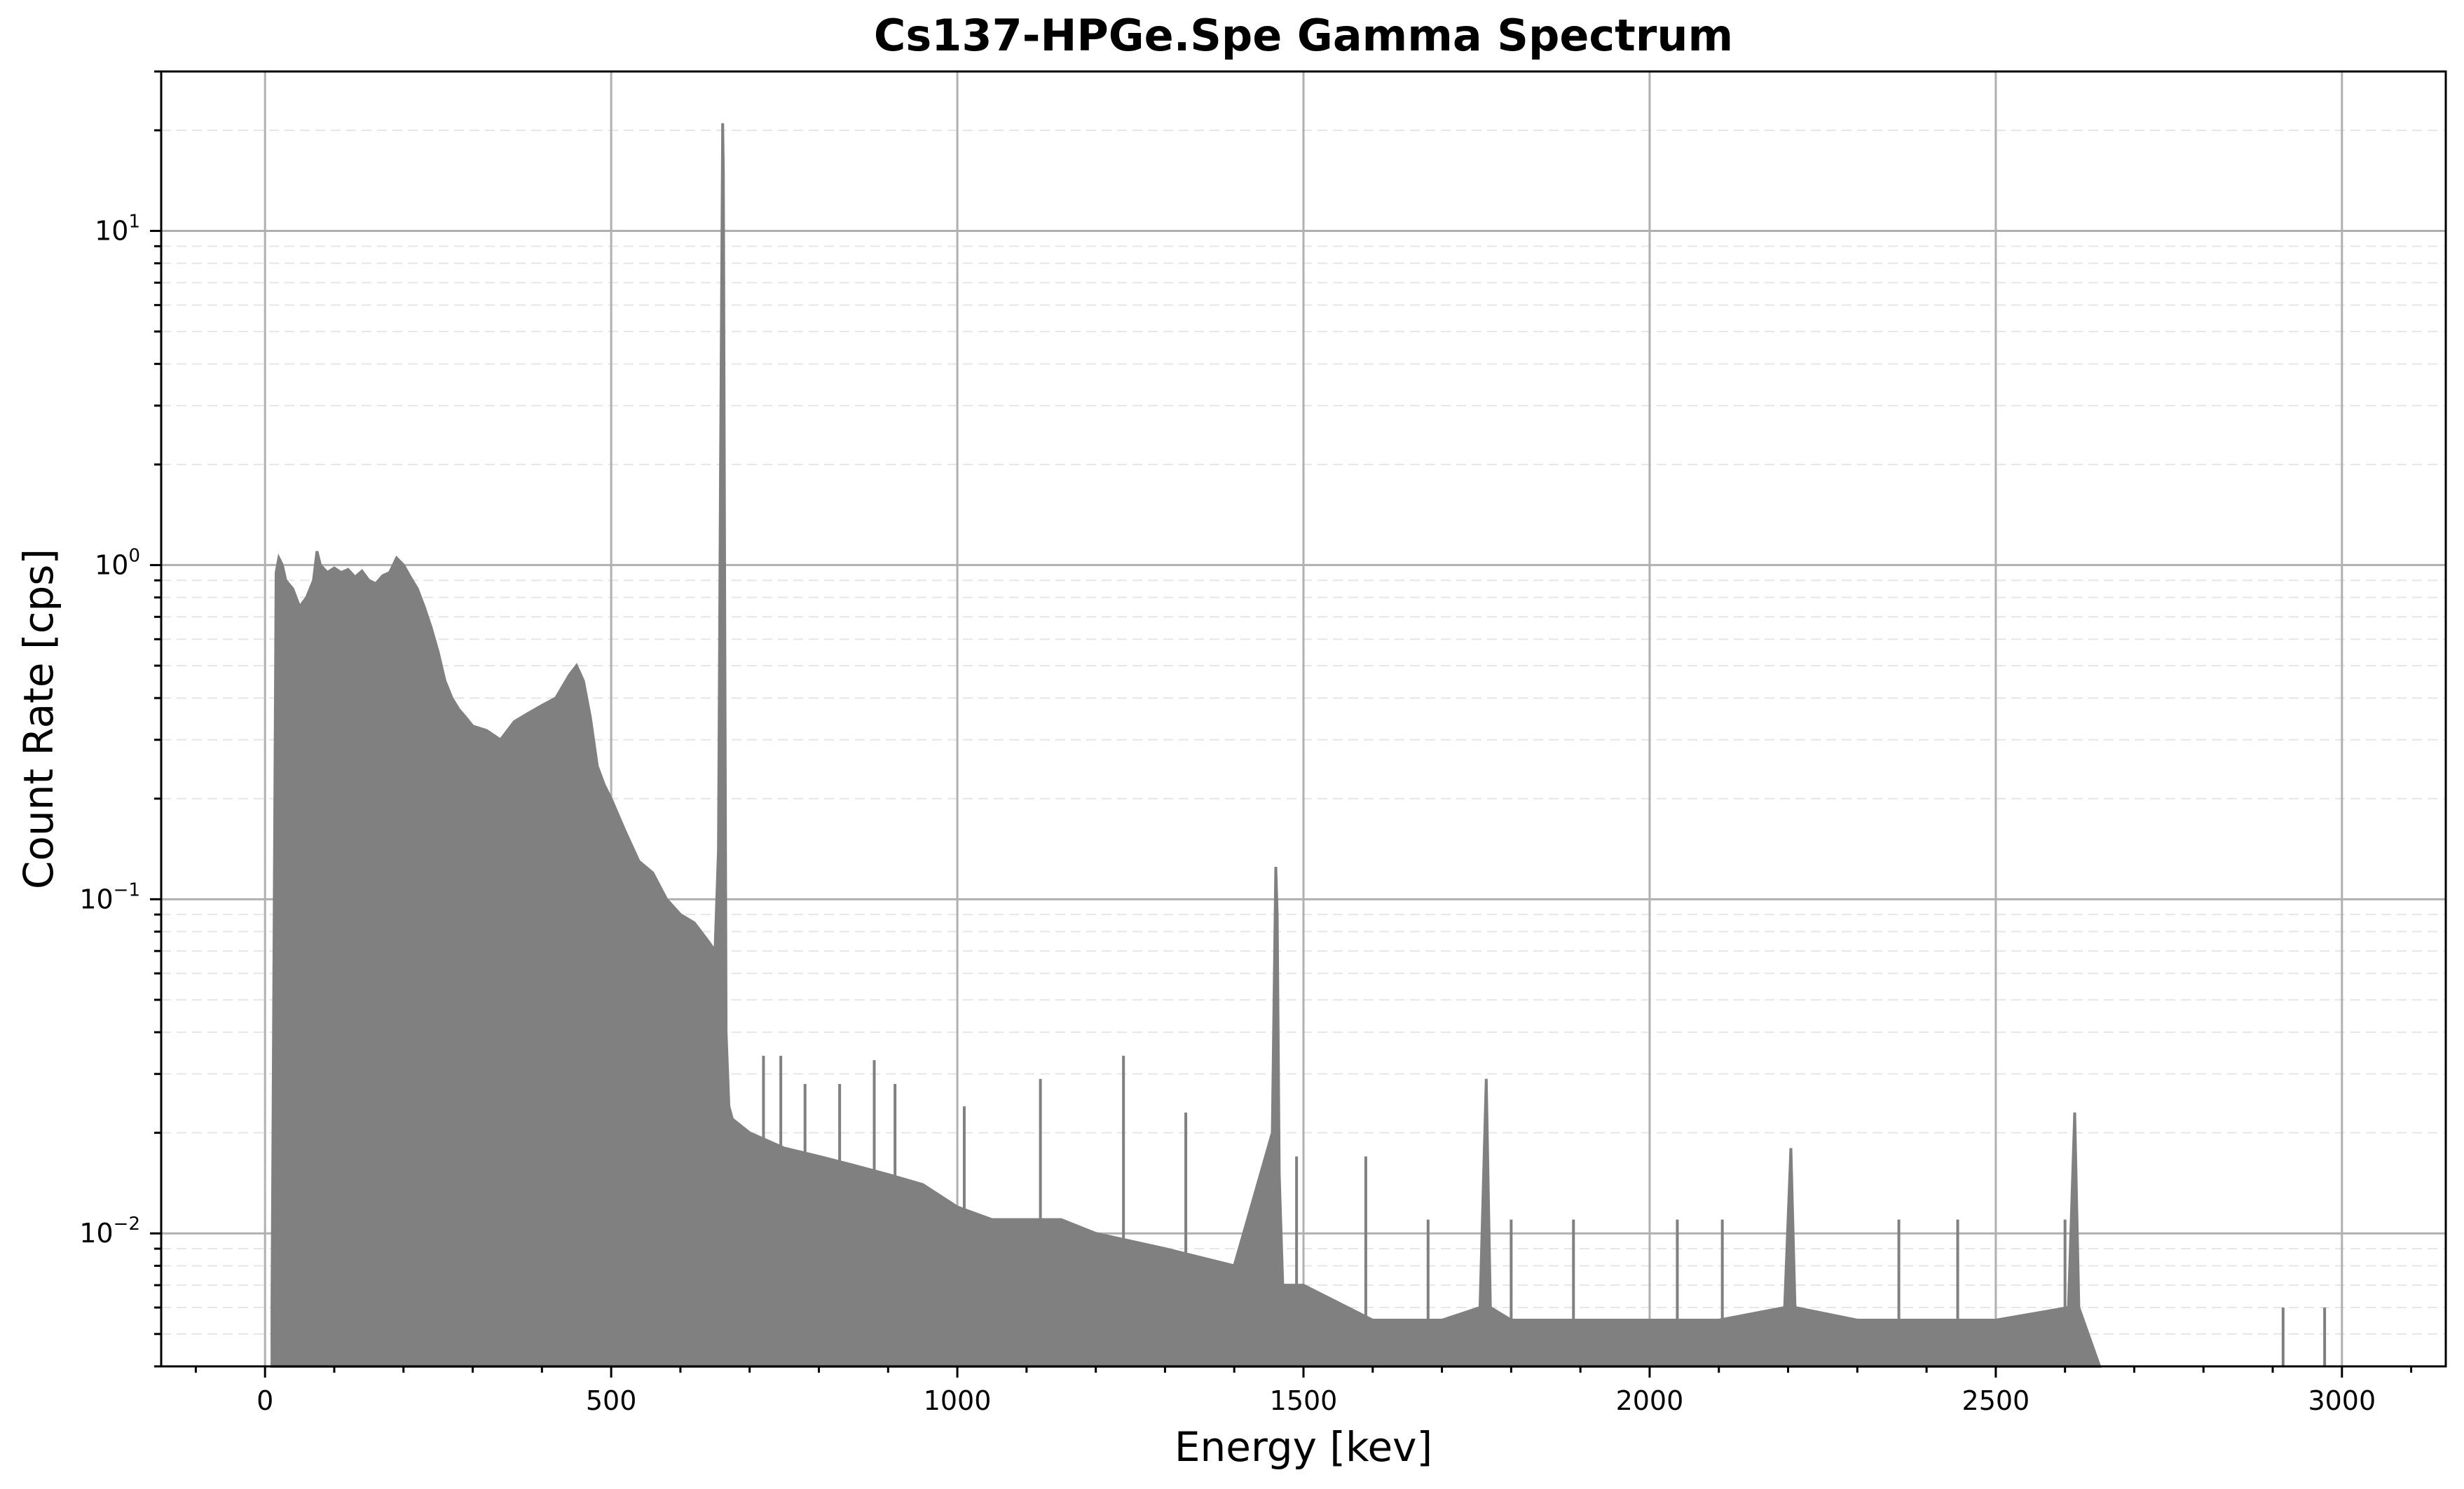  What do you see at coordinates (611, 1400) in the screenshot?
I see `x-tick-label: 500` at bounding box center [611, 1400].